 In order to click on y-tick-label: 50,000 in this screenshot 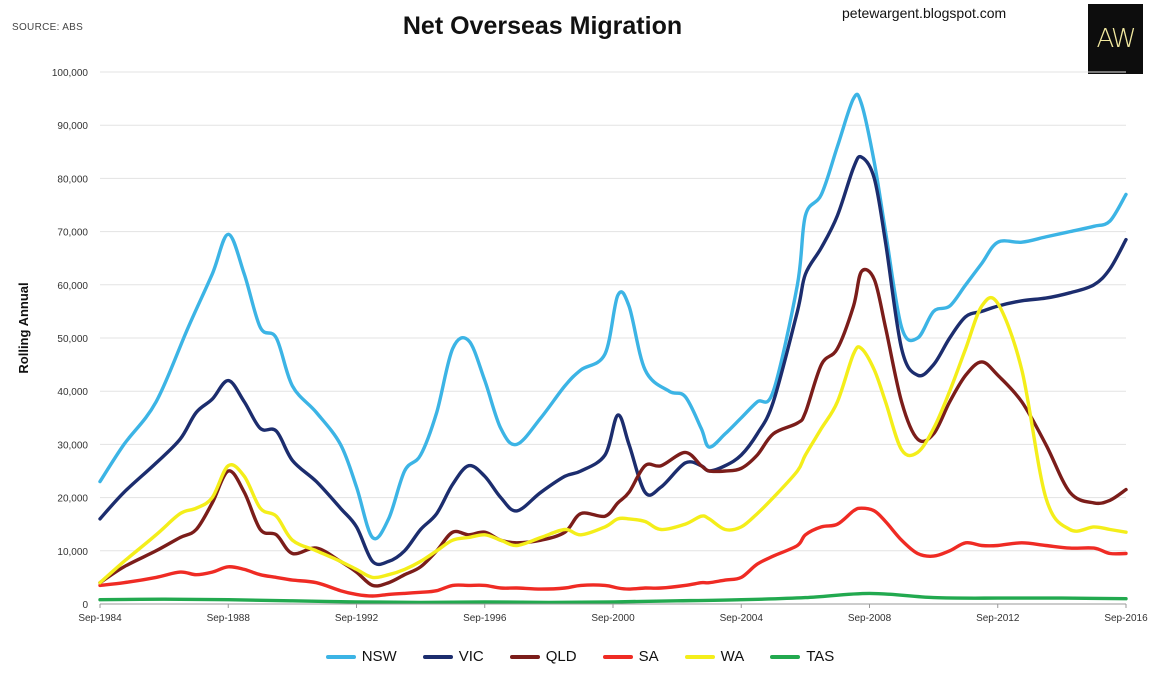, I will do `click(72, 339)`.